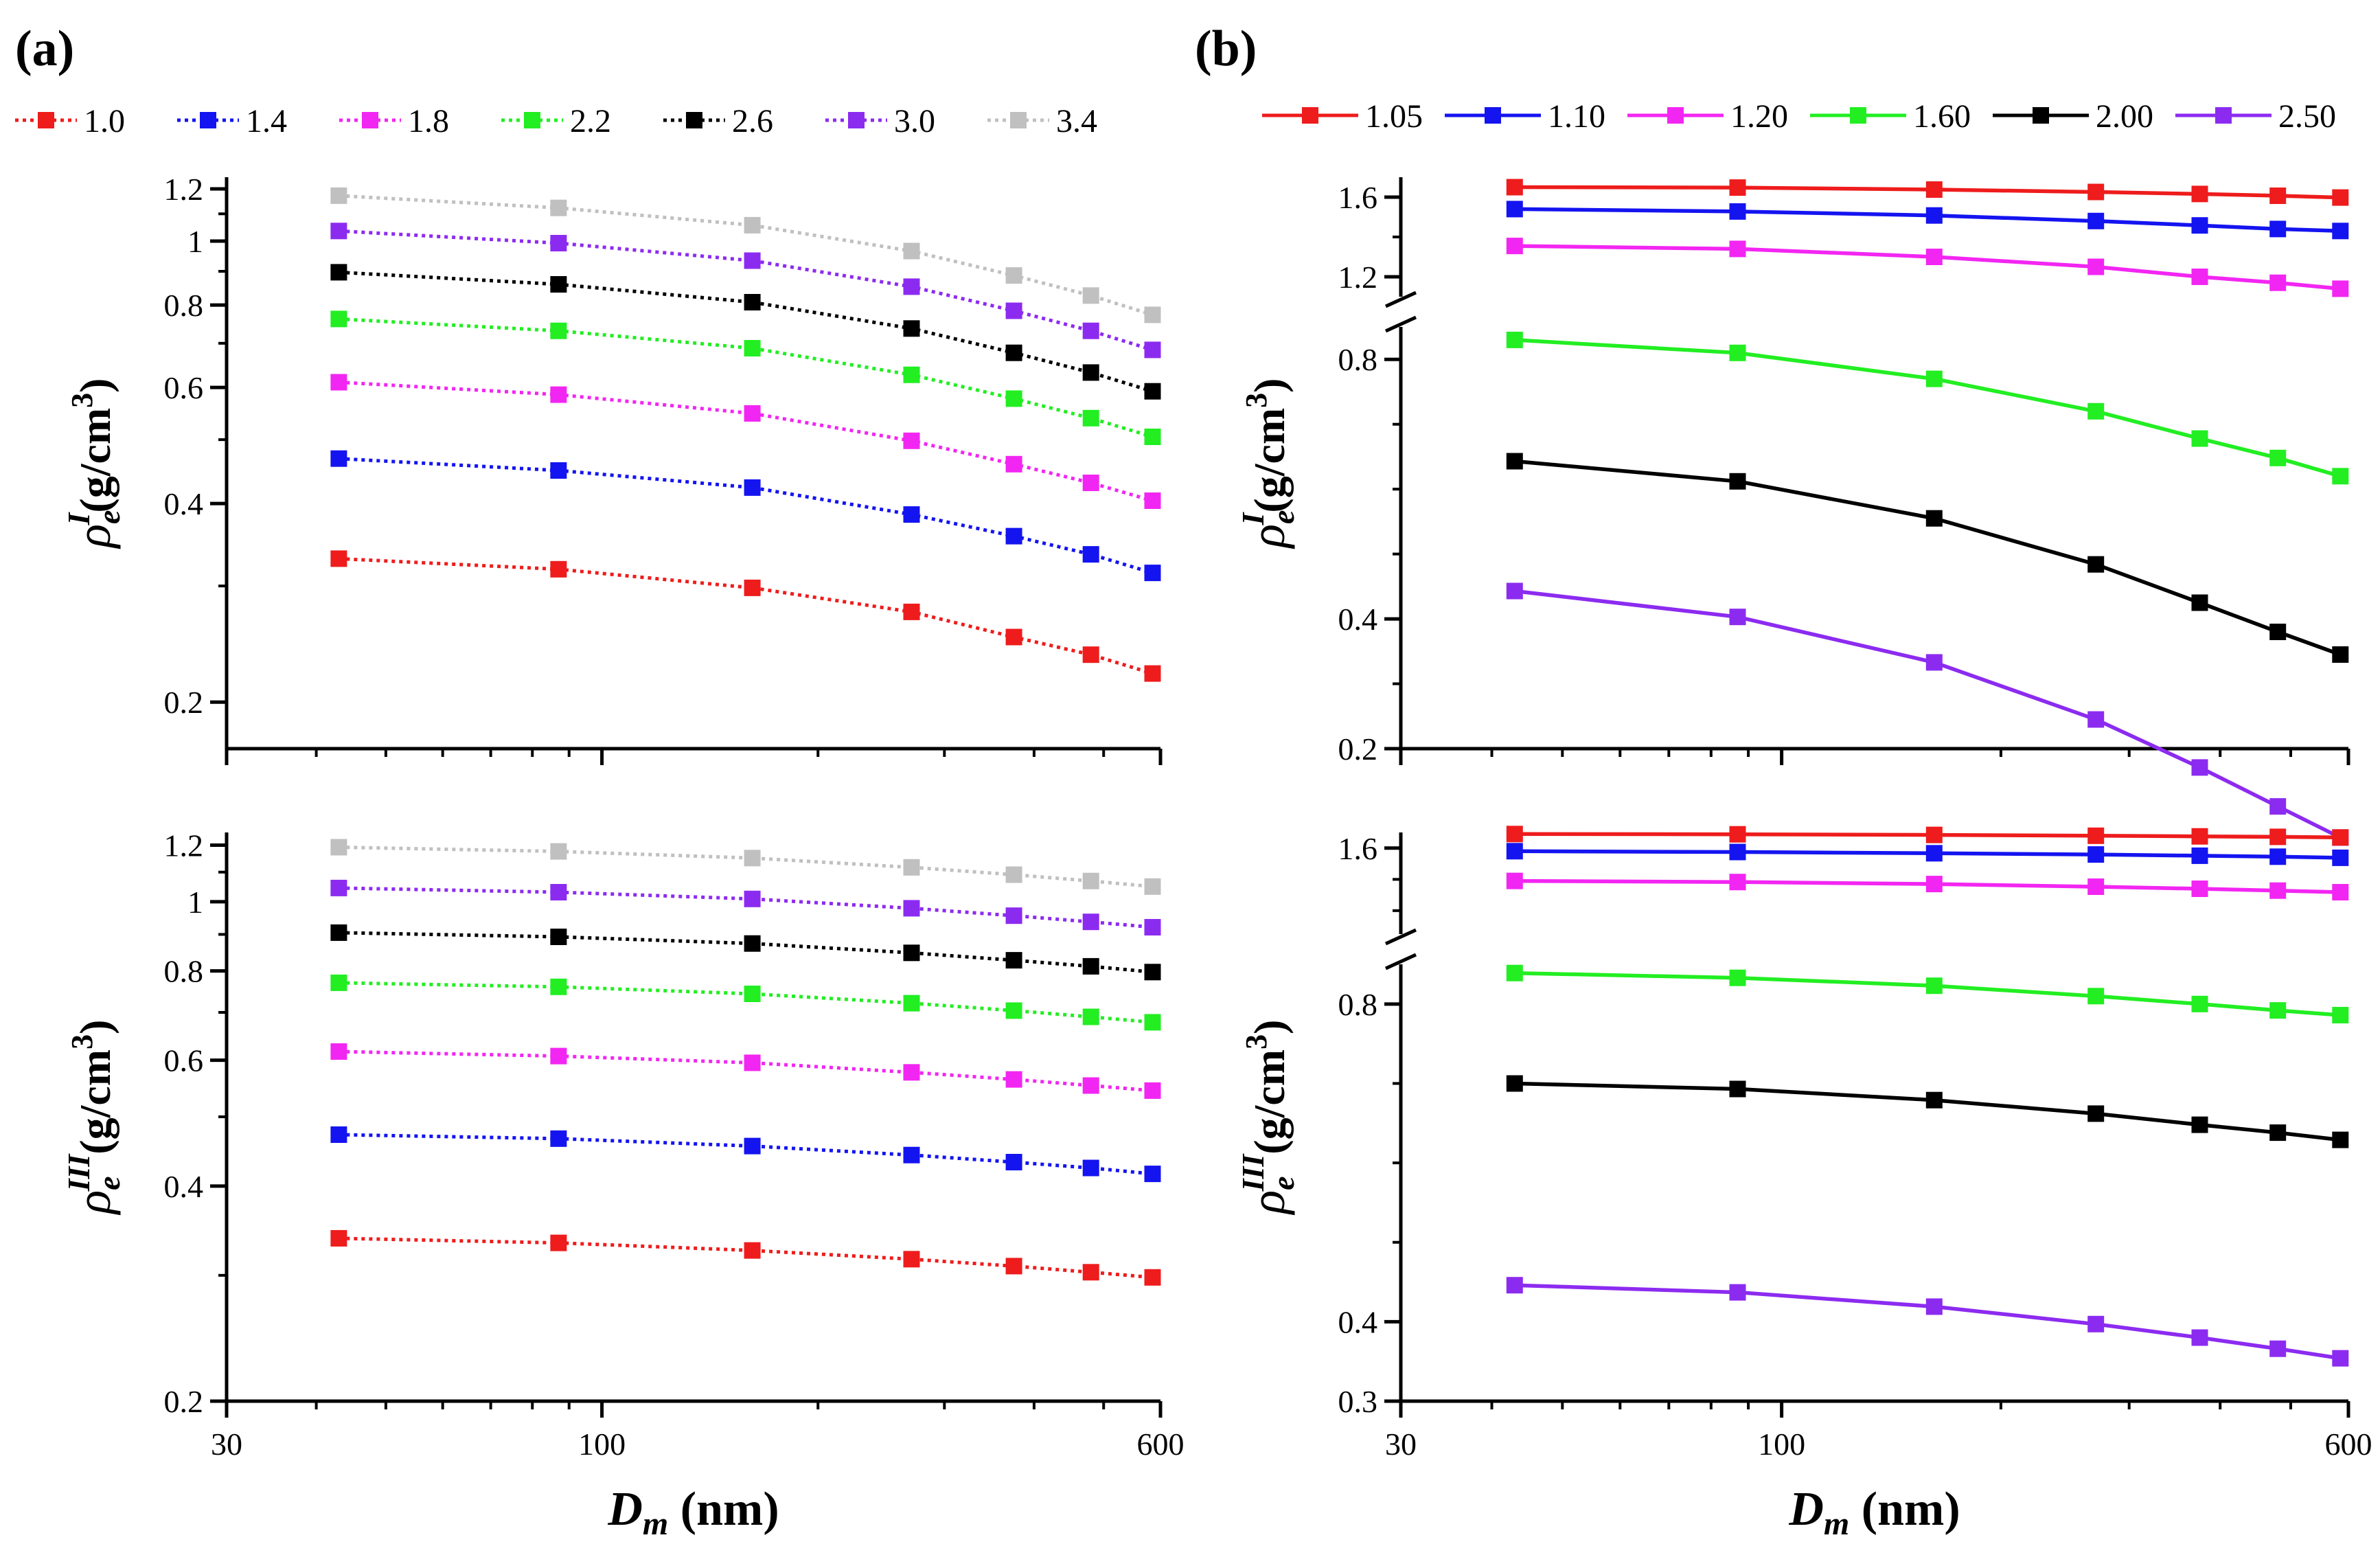  I want to click on series-1.8, so click(745, 441).